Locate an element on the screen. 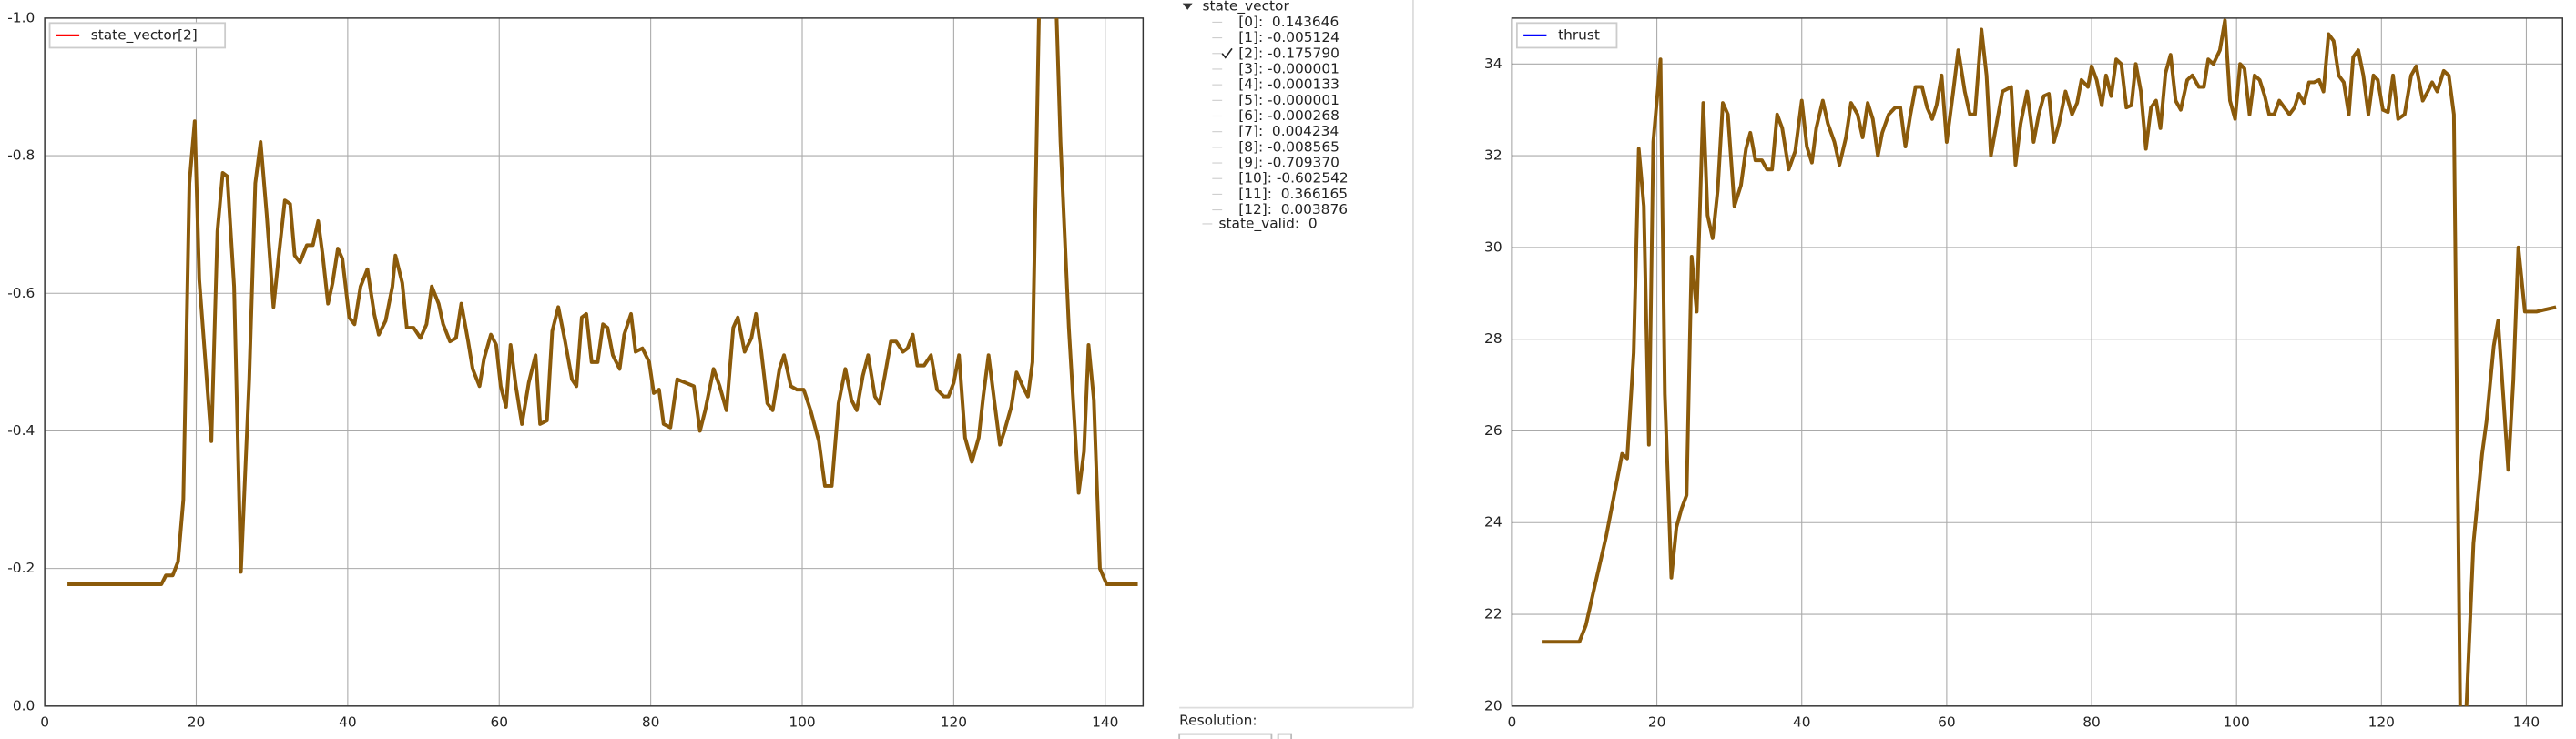 This screenshot has width=2576, height=739. tree-item: [2]: -0.175790 is located at coordinates (1289, 53).